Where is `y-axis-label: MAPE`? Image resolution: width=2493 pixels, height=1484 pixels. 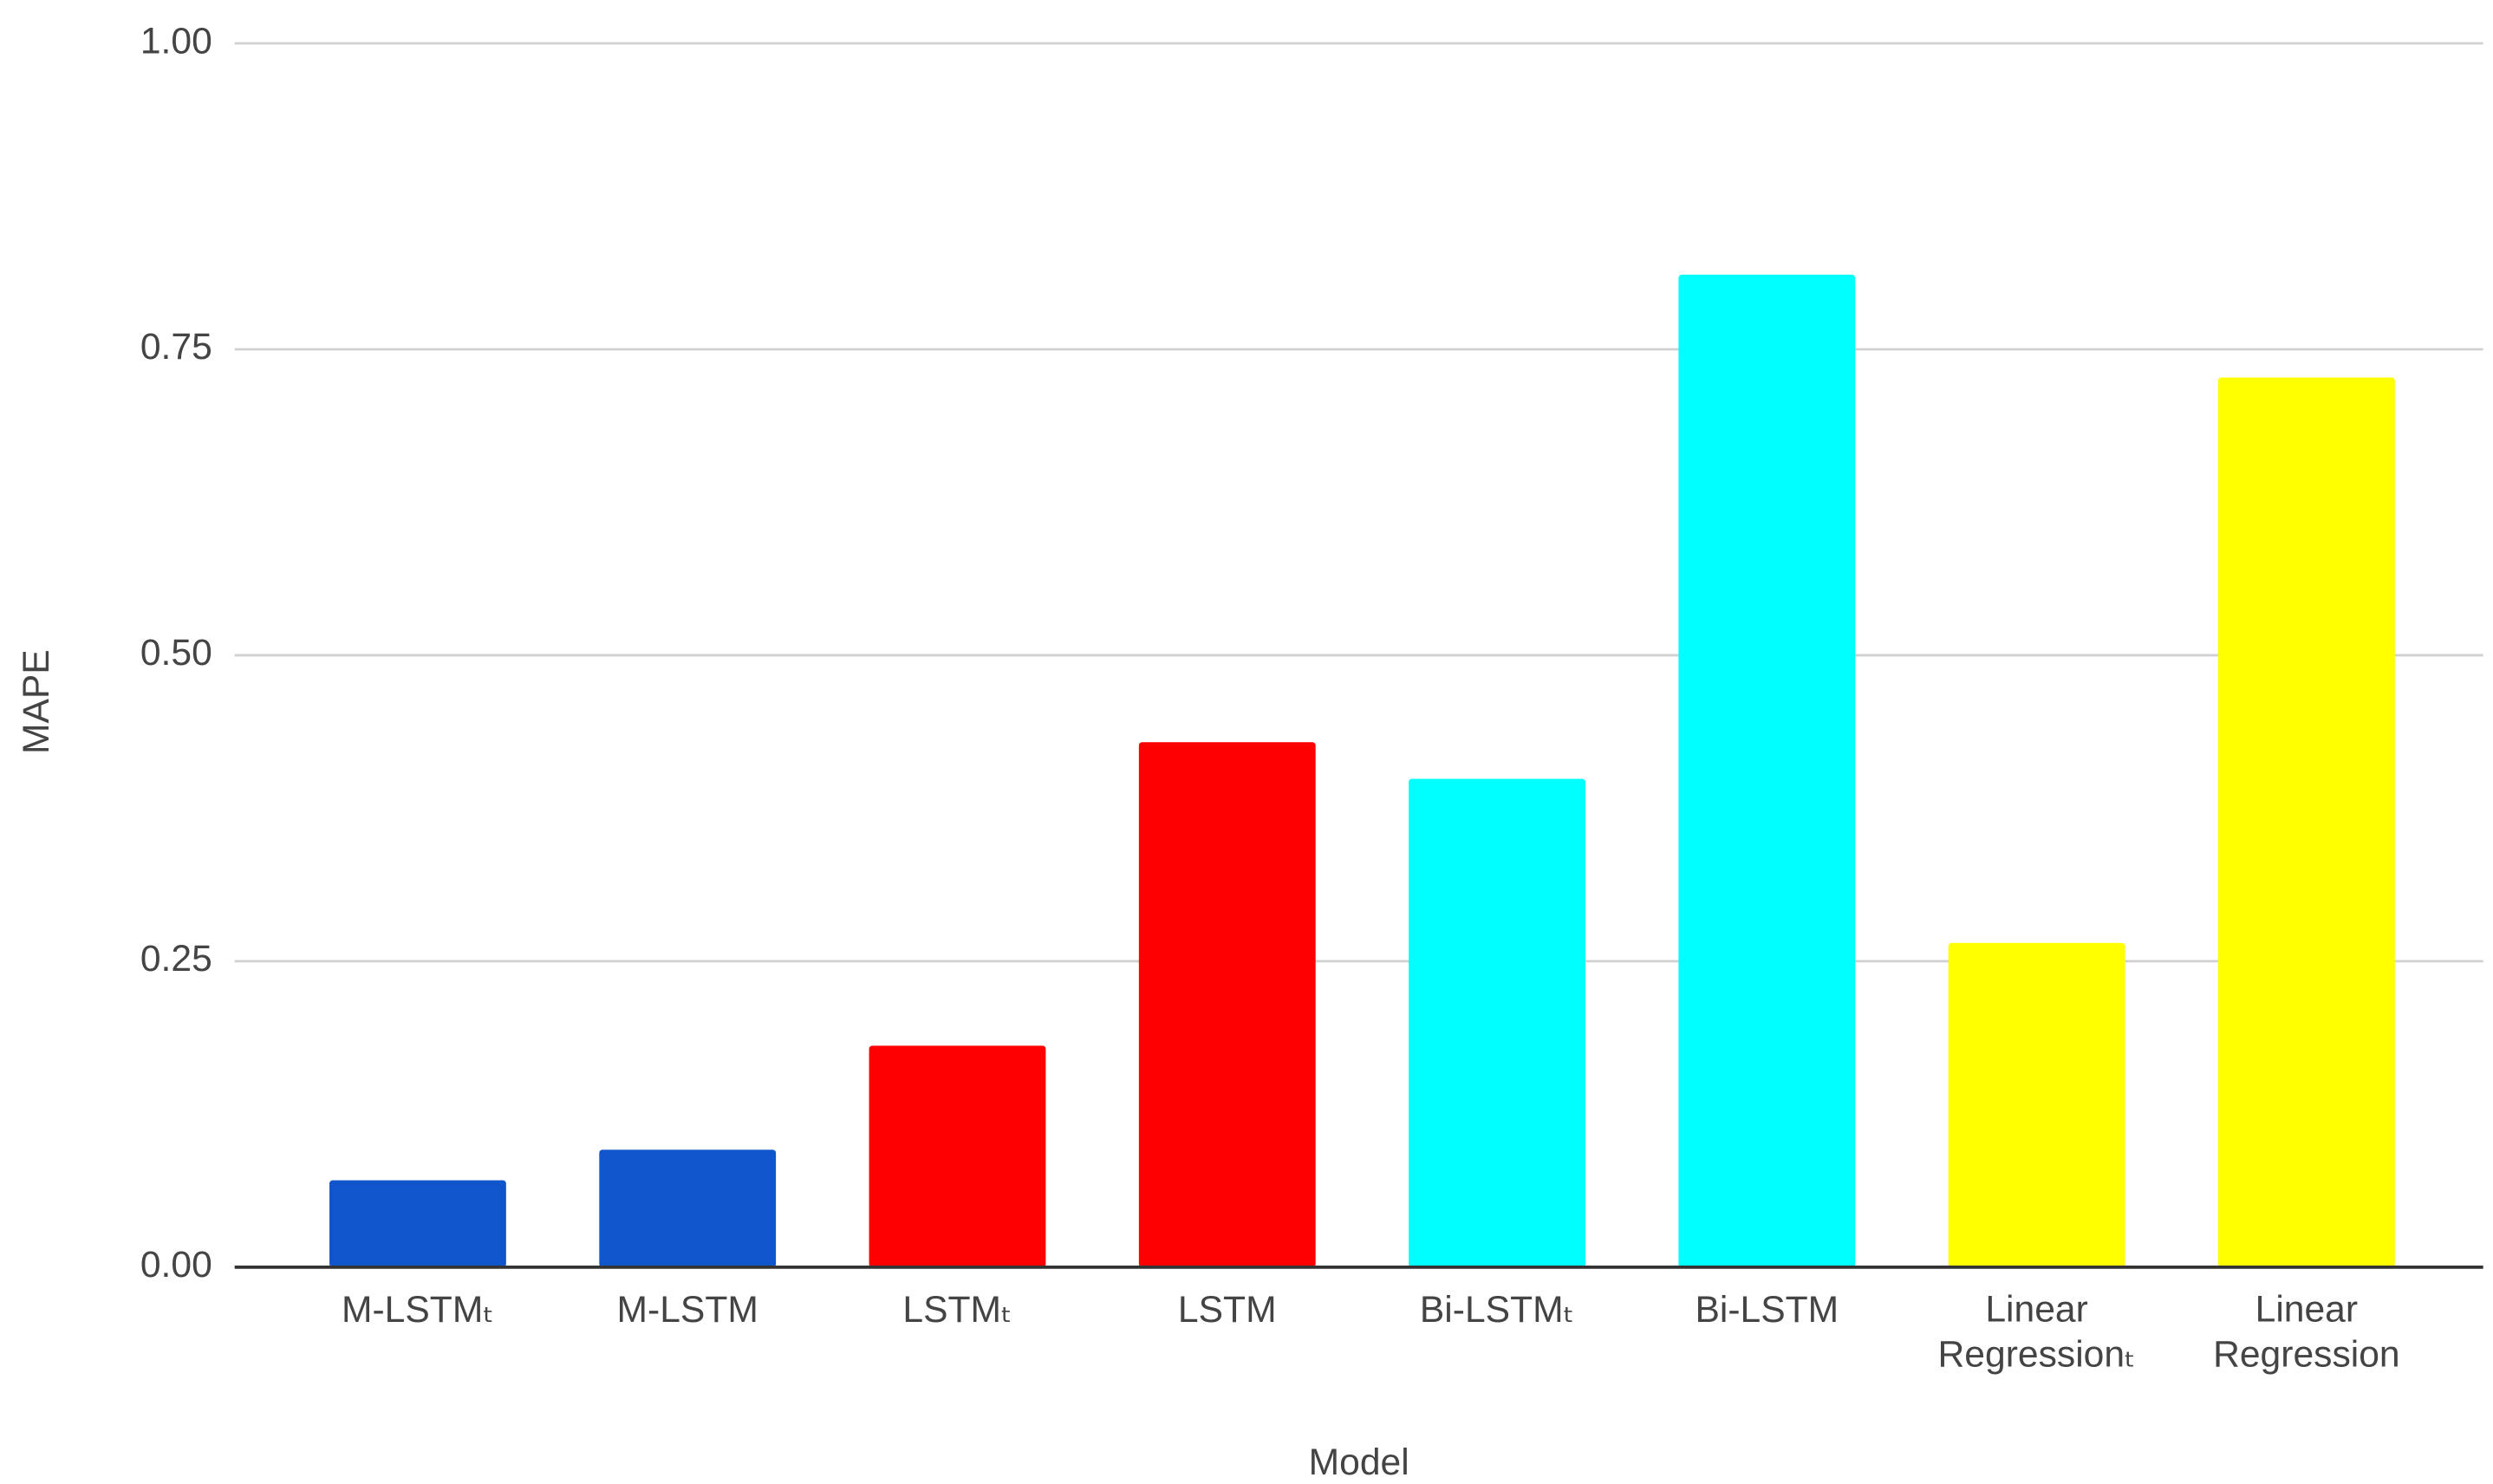 y-axis-label: MAPE is located at coordinates (37, 701).